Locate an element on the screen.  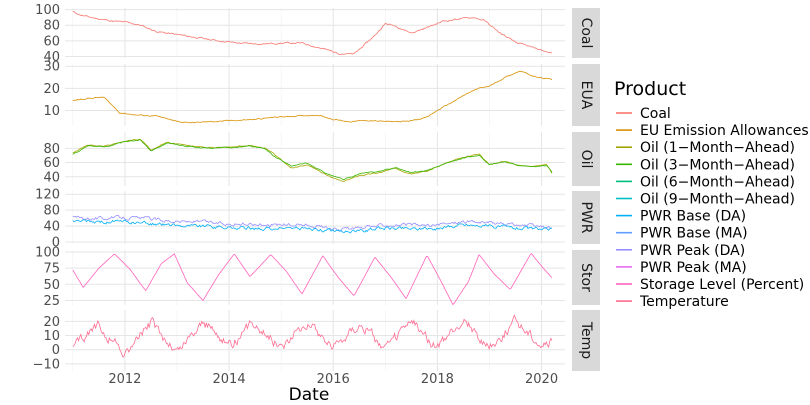
legend-item-oil-3-month-ahead: Oil (3−Month−Ahead) is located at coordinates (705, 165).